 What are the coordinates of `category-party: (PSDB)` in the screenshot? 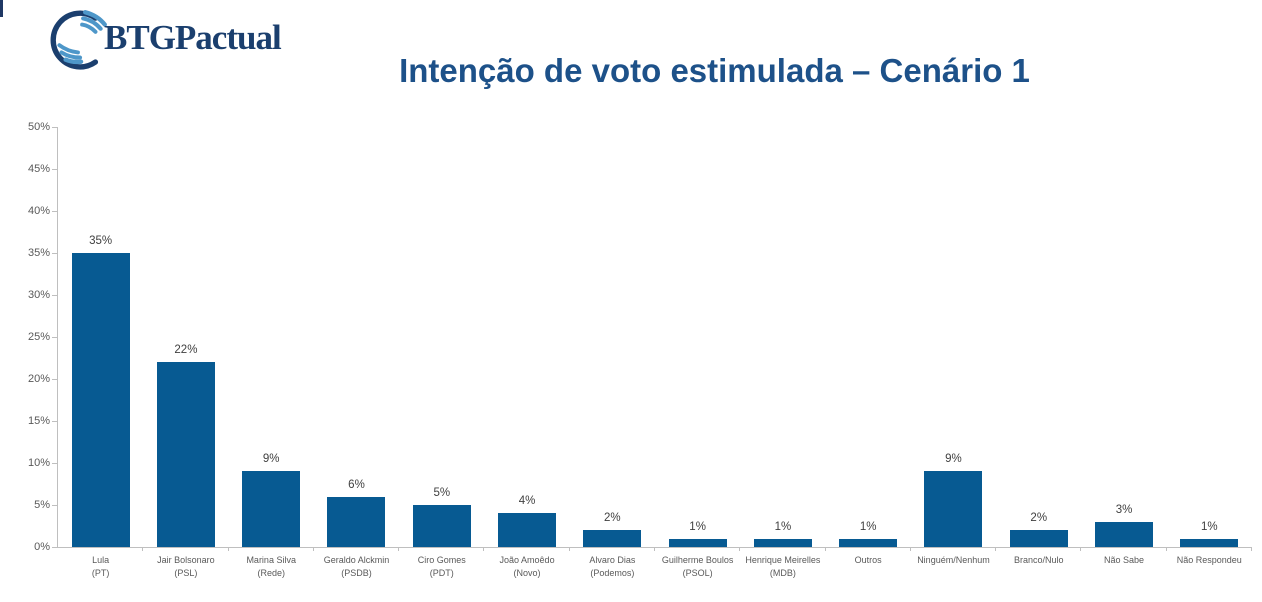 It's located at (356, 573).